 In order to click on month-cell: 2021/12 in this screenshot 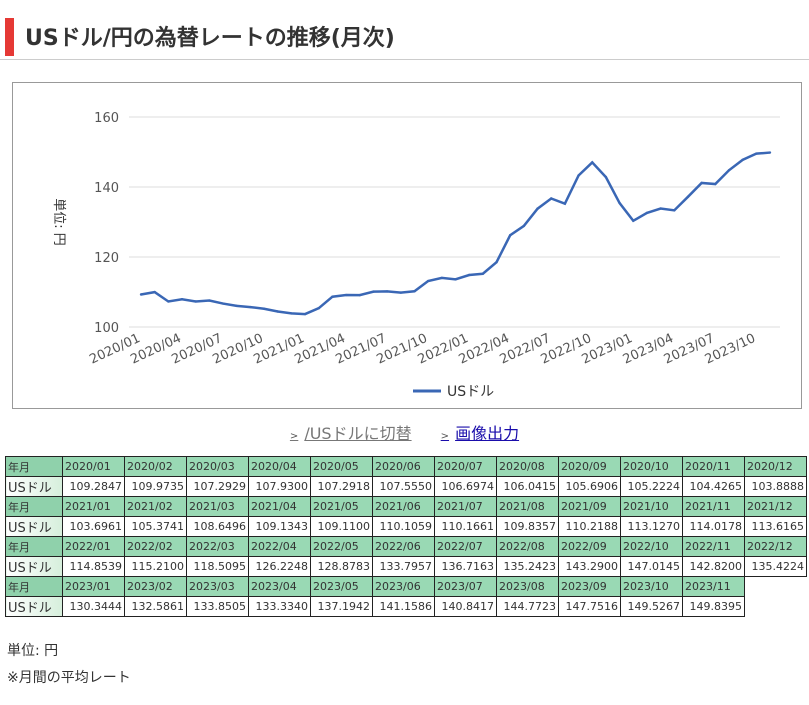, I will do `click(775, 506)`.